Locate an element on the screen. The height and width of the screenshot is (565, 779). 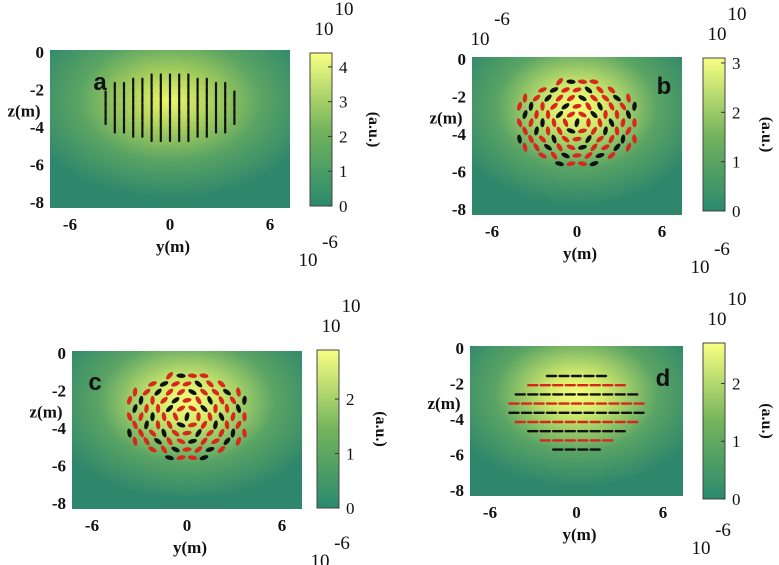
polarization-marks-d is located at coordinates (576, 412).